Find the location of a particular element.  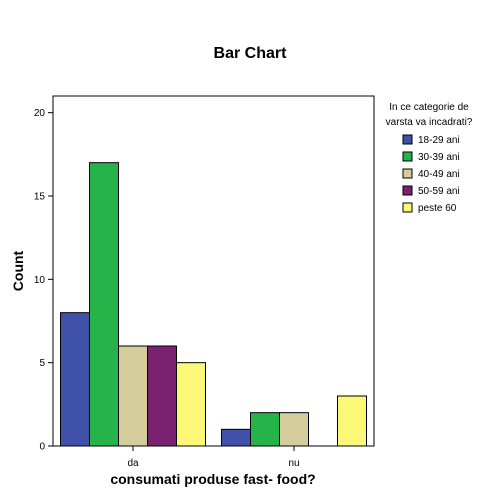

legend-label: 50-59 ani is located at coordinates (439, 191).